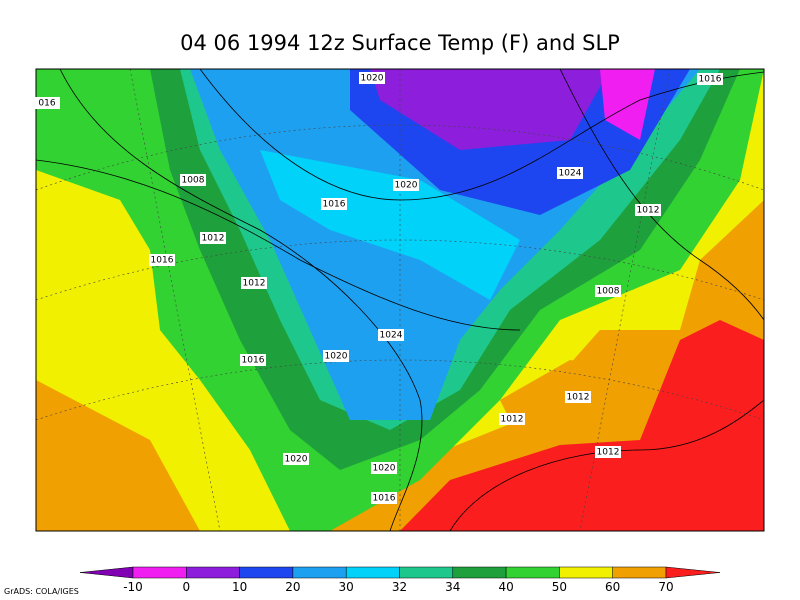 This screenshot has height=600, width=800. I want to click on colorbar-label: 34, so click(452, 587).